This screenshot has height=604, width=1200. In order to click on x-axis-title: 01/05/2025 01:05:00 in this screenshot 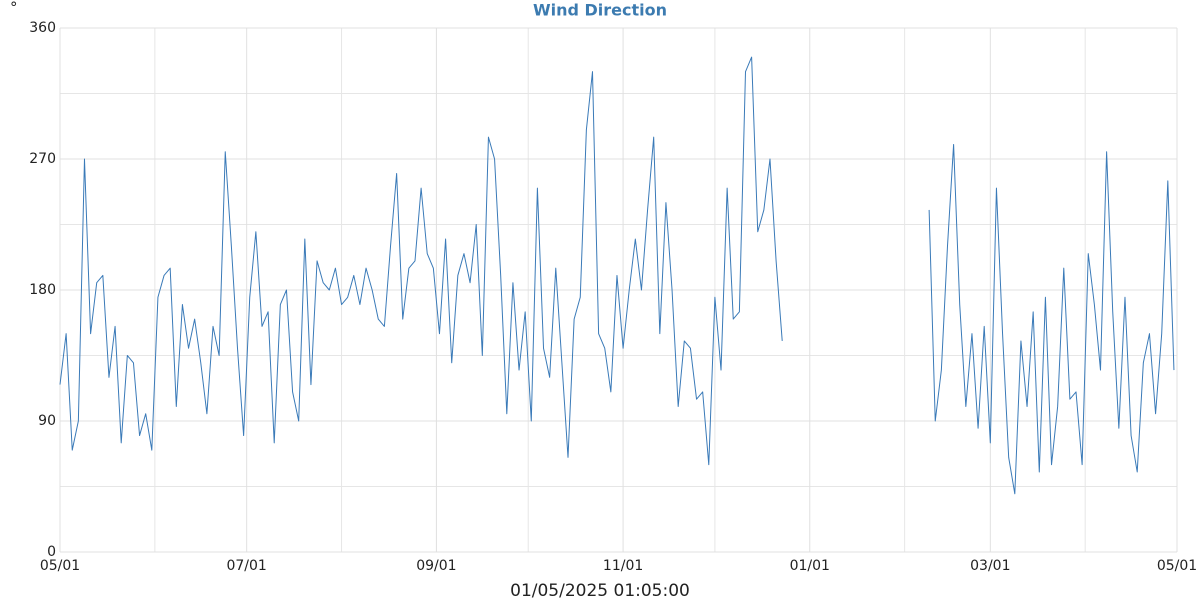, I will do `click(600, 590)`.